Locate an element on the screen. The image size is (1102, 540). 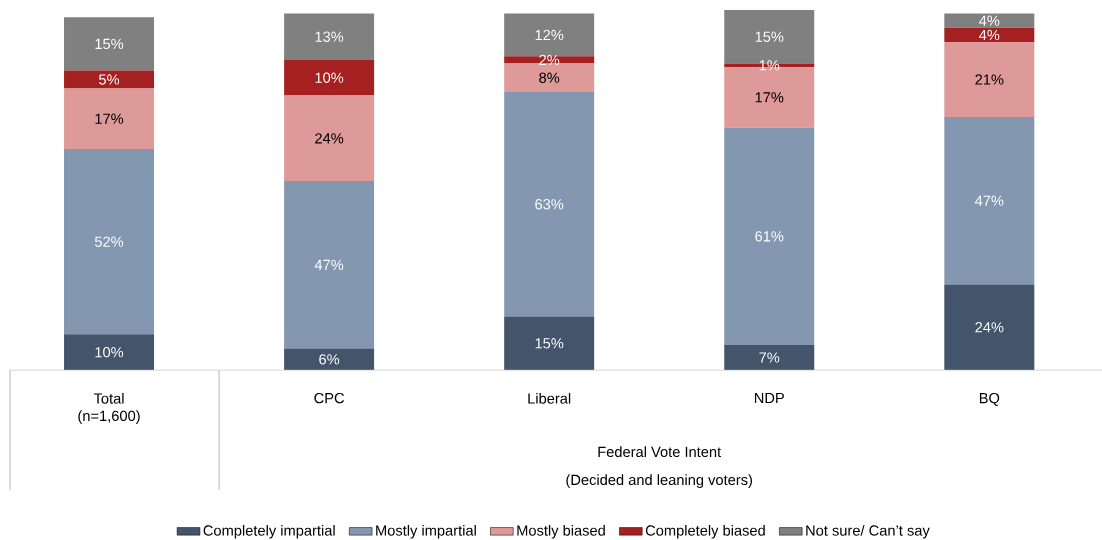
text: (Decided and leaning voters) is located at coordinates (659, 481).